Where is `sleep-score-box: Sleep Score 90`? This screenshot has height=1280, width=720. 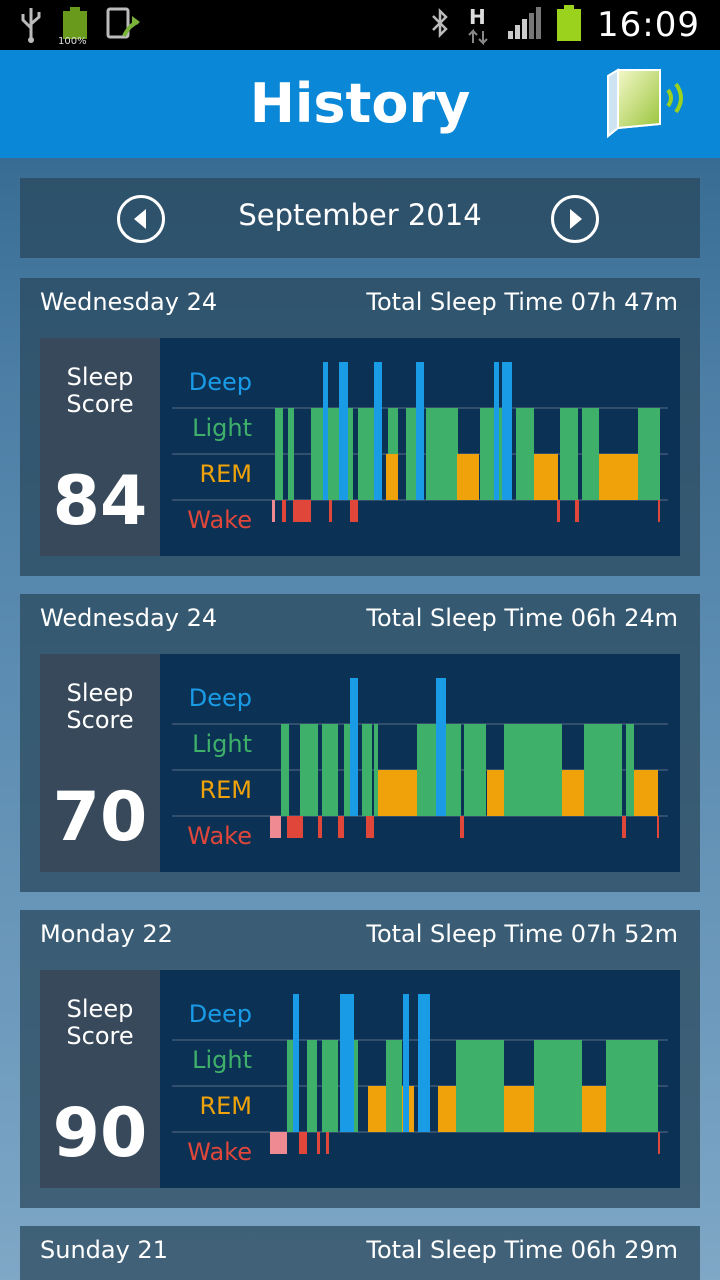 sleep-score-box: Sleep Score 90 is located at coordinates (100, 1079).